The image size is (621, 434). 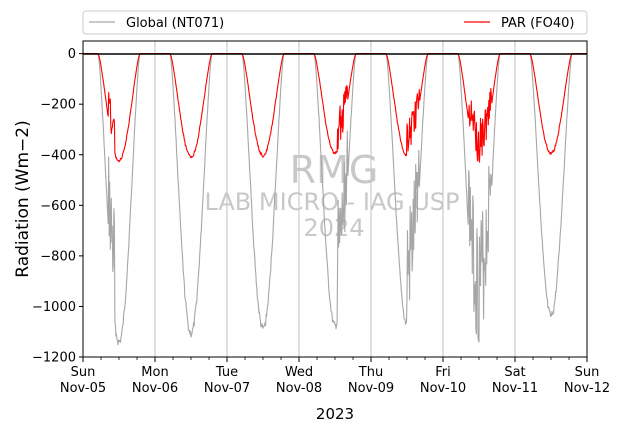 I want to click on x-axis-label: 2023, so click(x=335, y=414).